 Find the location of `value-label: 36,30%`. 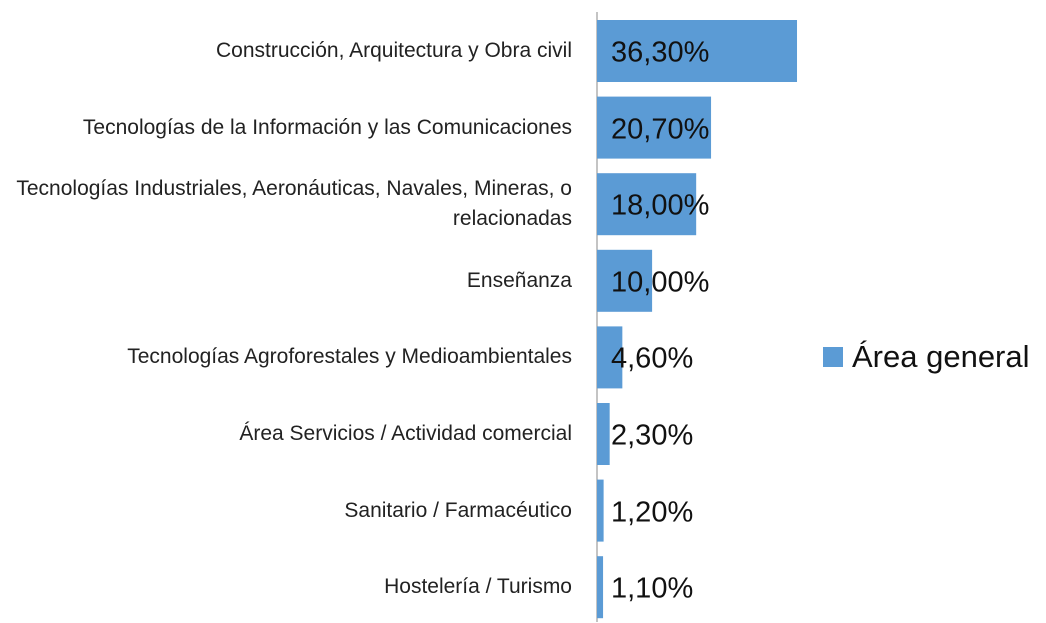

value-label: 36,30% is located at coordinates (660, 52).